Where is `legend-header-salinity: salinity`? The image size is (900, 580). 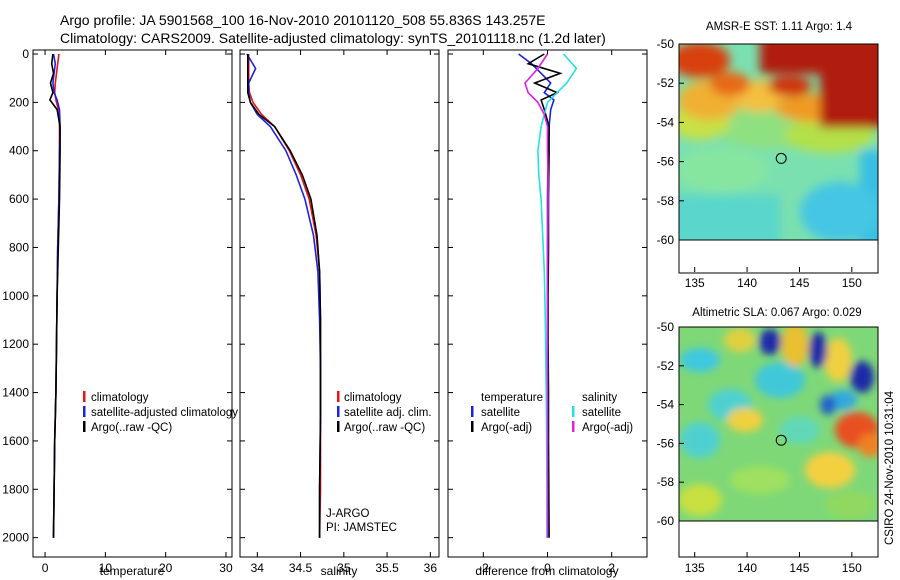
legend-header-salinity: salinity is located at coordinates (599, 398).